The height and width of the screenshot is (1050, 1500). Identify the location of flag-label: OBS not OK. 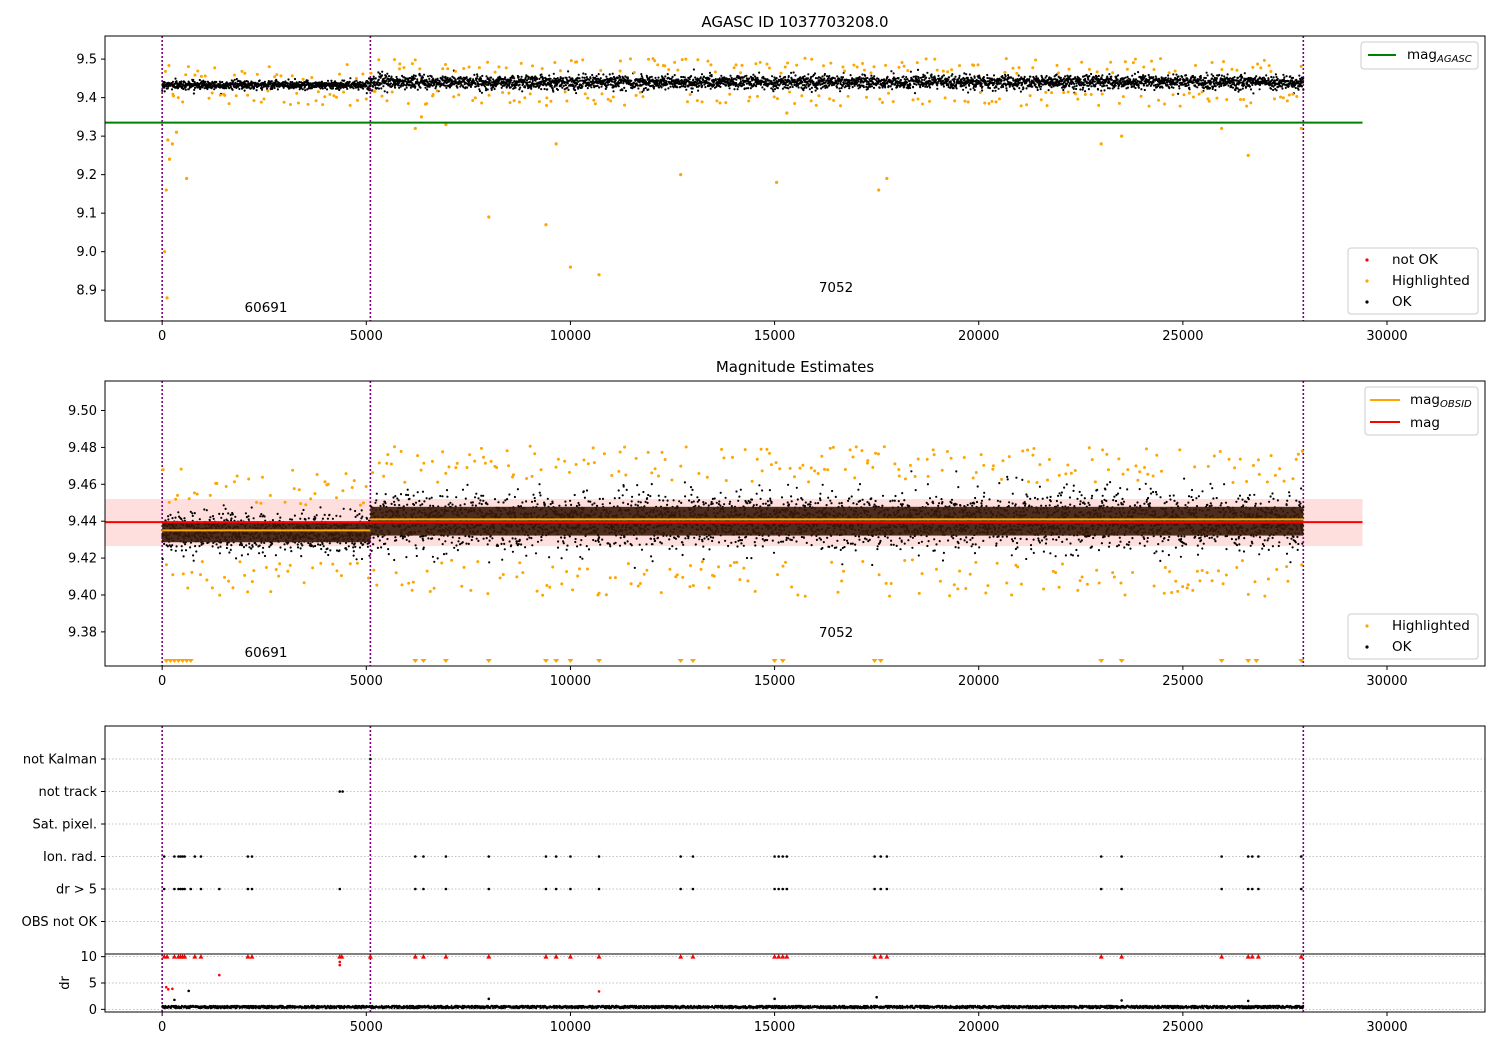
(60, 922).